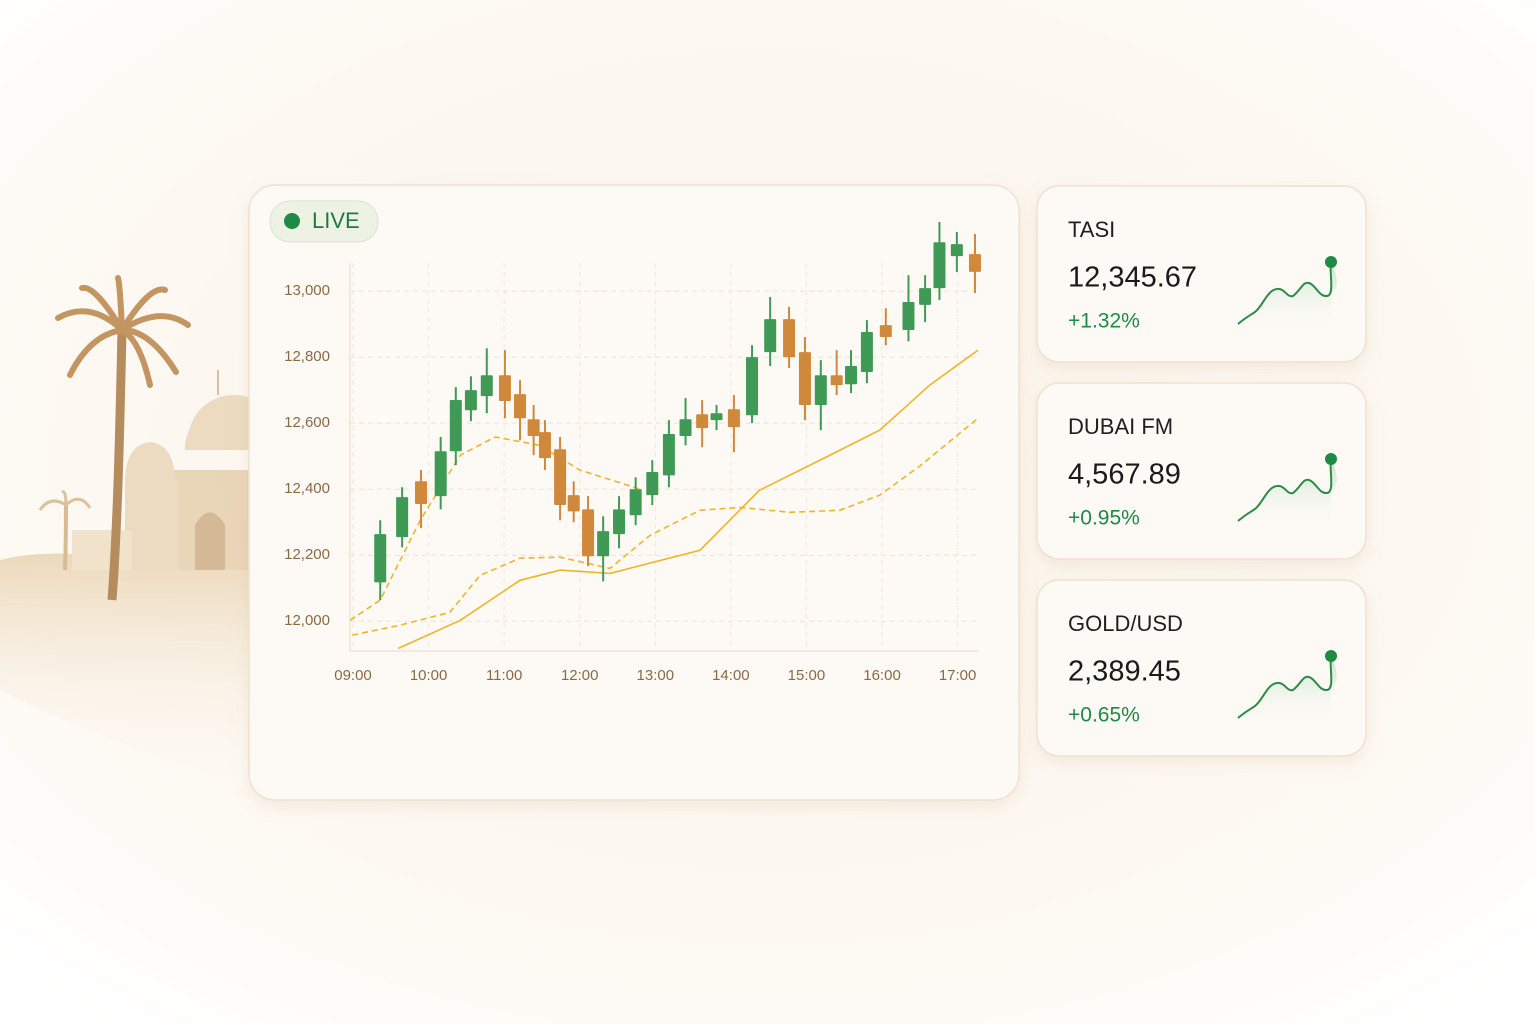 Image resolution: width=1535 pixels, height=1024 pixels. Describe the element at coordinates (504, 675) in the screenshot. I see `x-tick-label: 11:00` at that location.